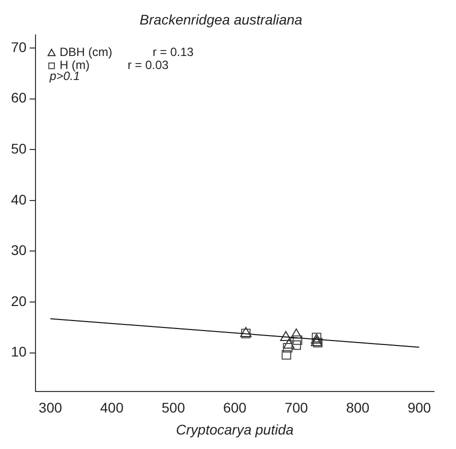  I want to click on annotation: r = 0.03, so click(148, 65).